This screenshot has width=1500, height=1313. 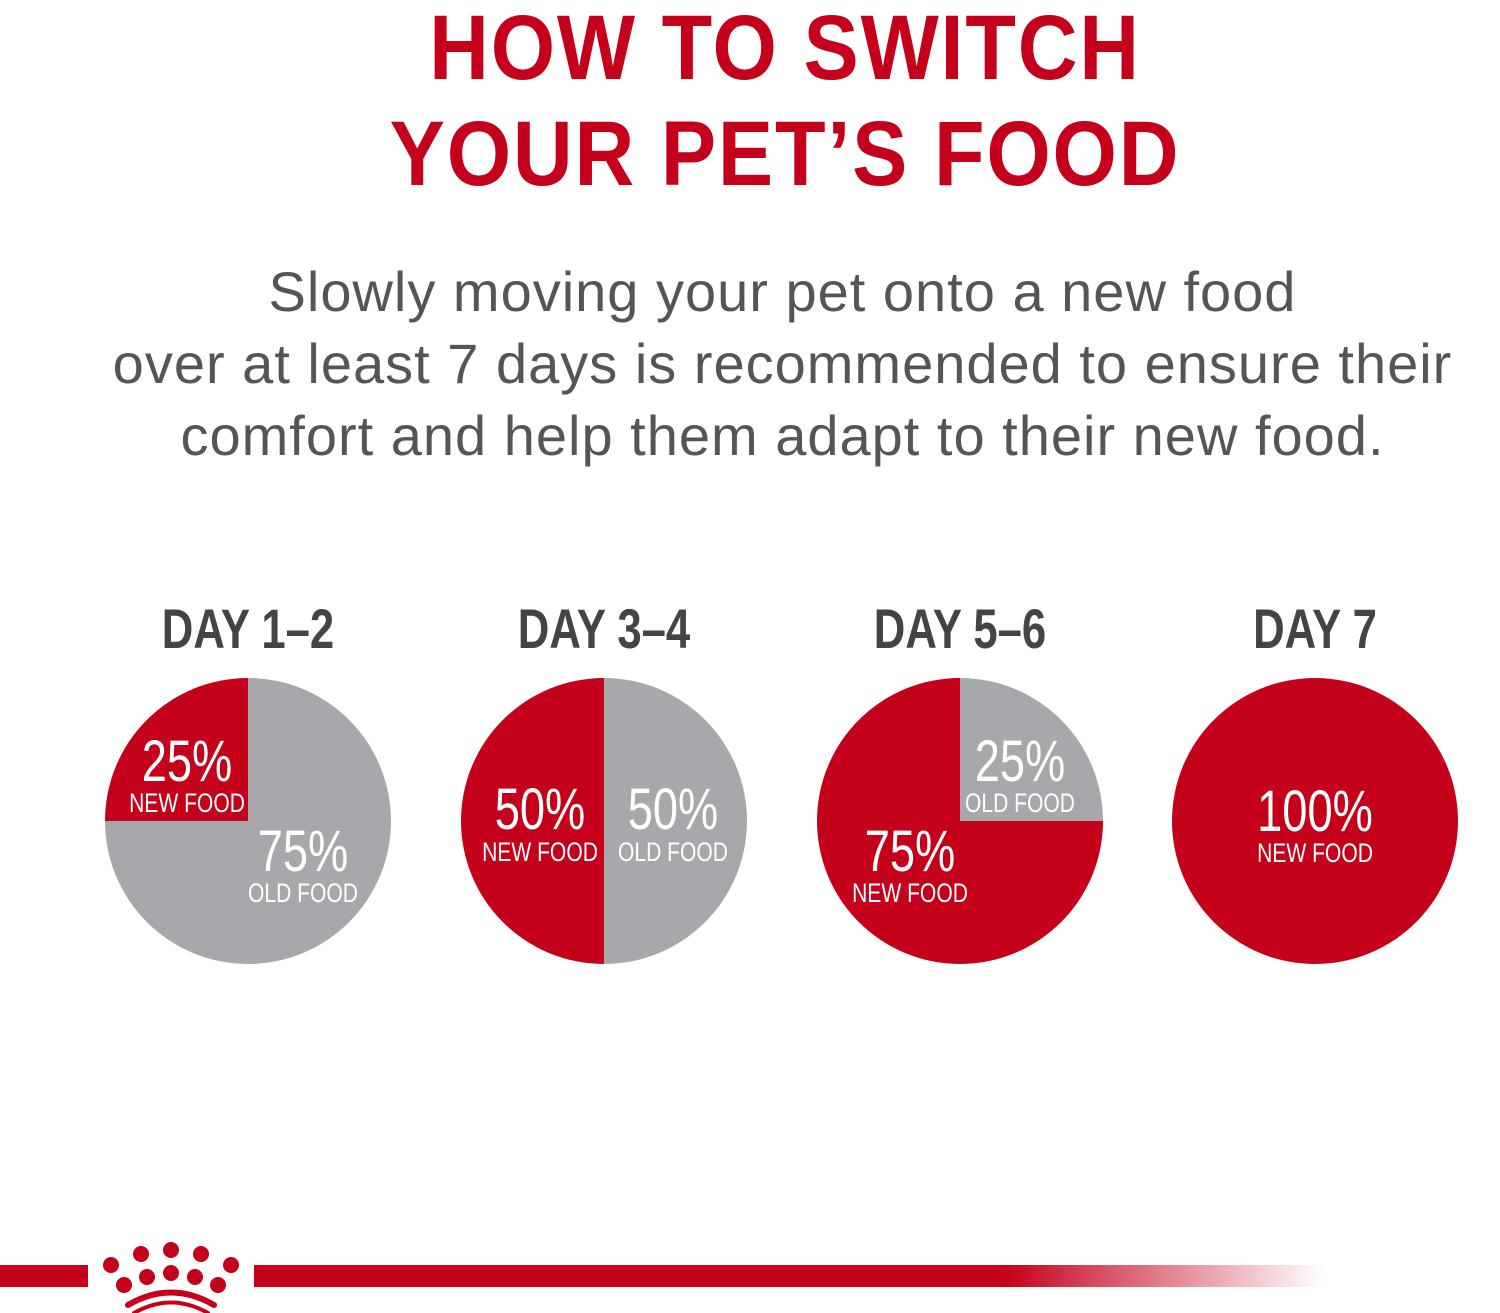 I want to click on pie1-new-label: NEW FOOD, so click(x=187, y=803).